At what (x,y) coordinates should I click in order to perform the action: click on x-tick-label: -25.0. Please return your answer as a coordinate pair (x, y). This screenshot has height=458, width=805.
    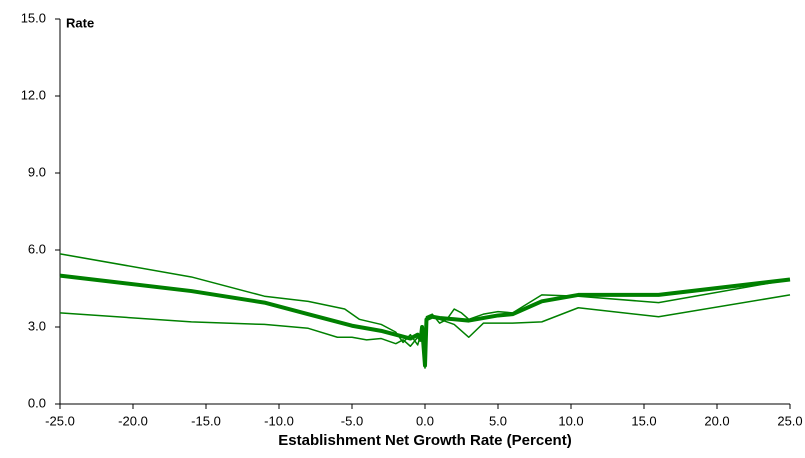
    Looking at the image, I should click on (60, 420).